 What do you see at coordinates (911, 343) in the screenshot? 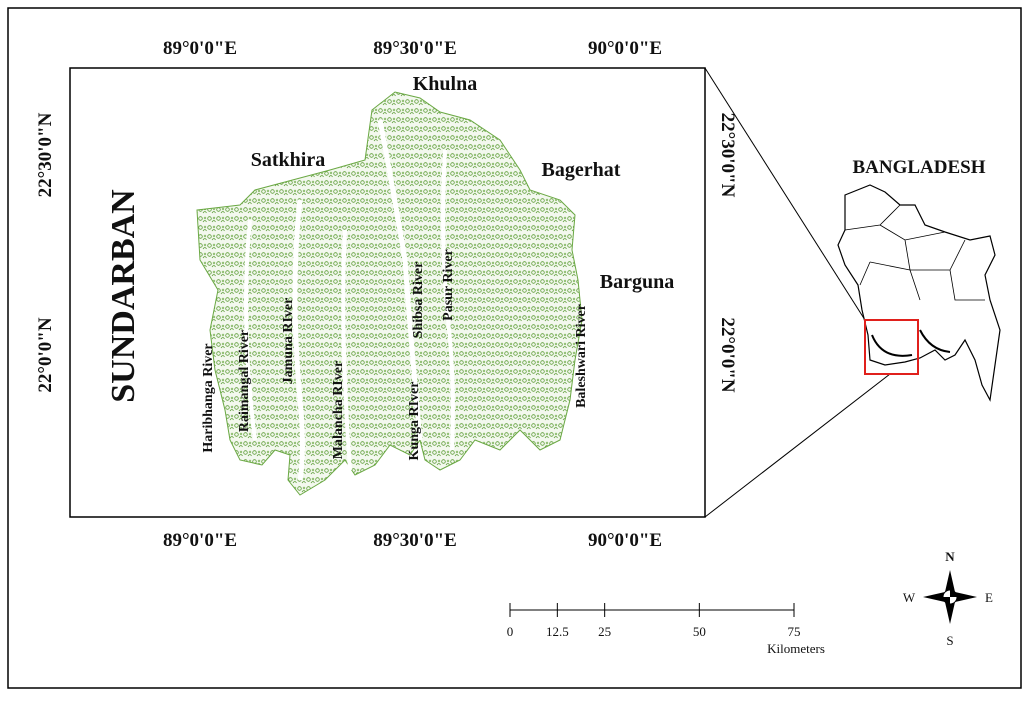
I see `coastline-detail` at bounding box center [911, 343].